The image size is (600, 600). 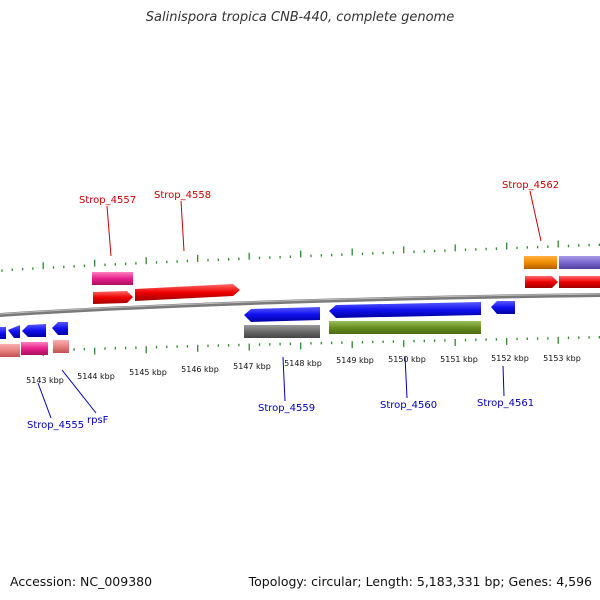 I want to click on label-strop-4560: Strop_4560, so click(x=408, y=405).